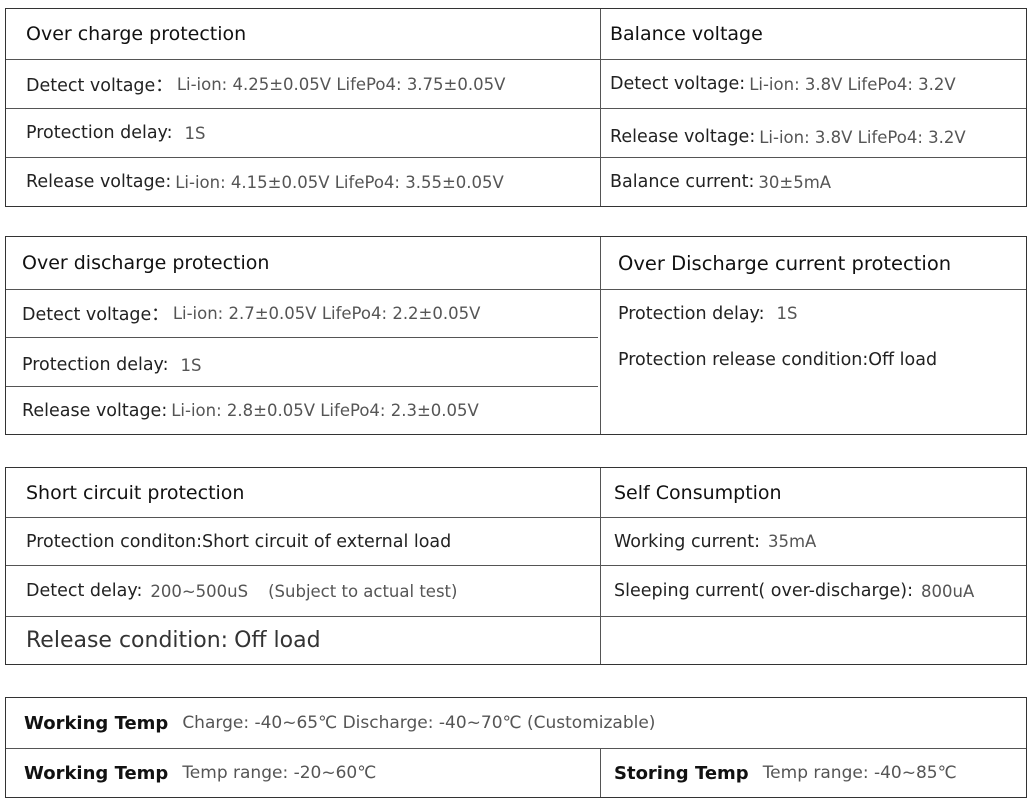  What do you see at coordinates (363, 591) in the screenshot?
I see `short-delay-note: (Subject to actual test)` at bounding box center [363, 591].